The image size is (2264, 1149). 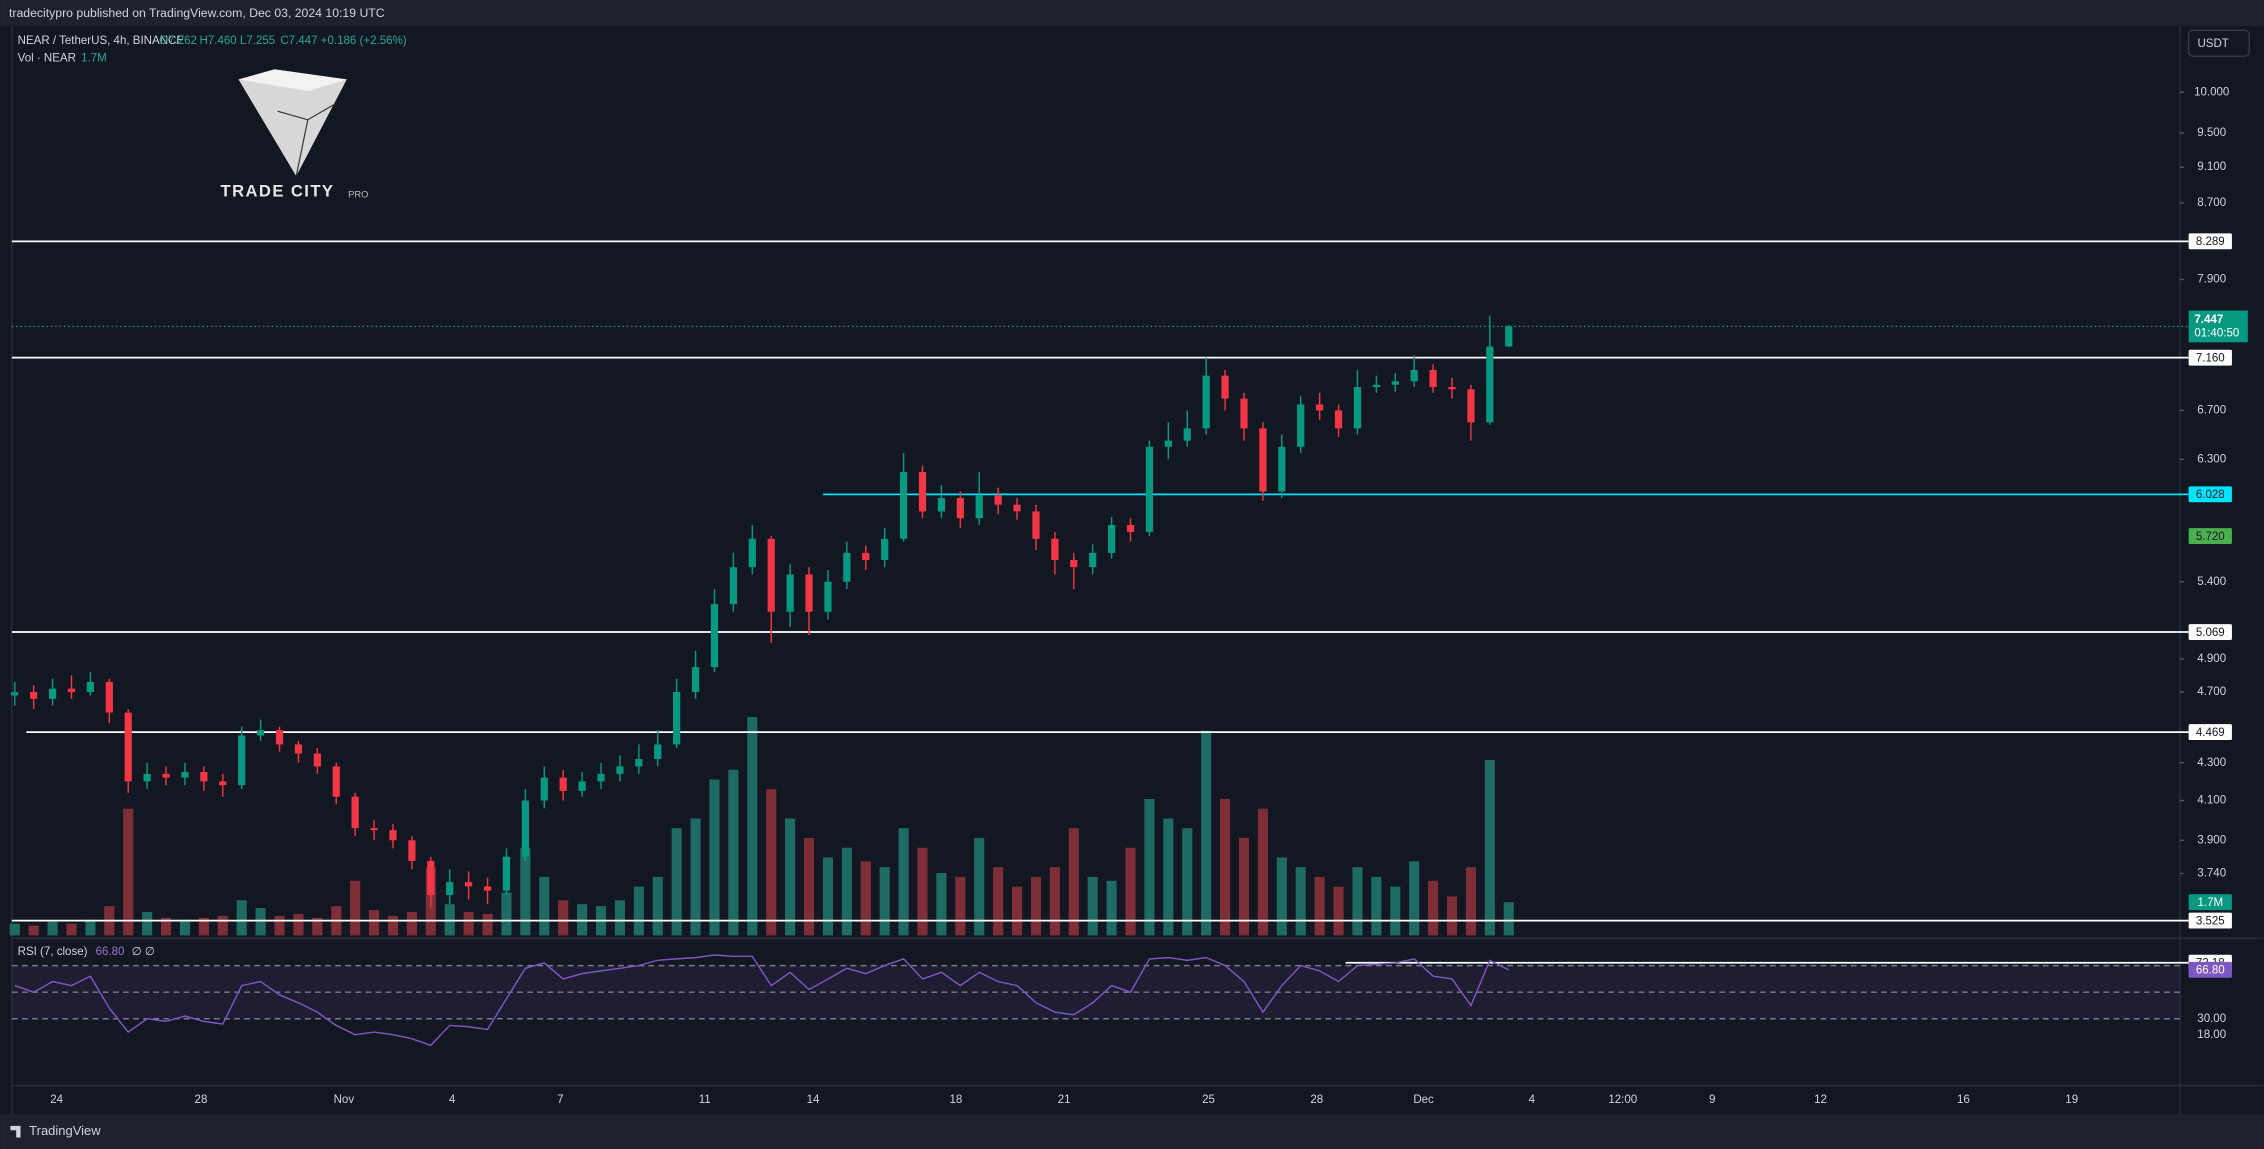 I want to click on y-tick-label: 9.100, so click(x=2211, y=167).